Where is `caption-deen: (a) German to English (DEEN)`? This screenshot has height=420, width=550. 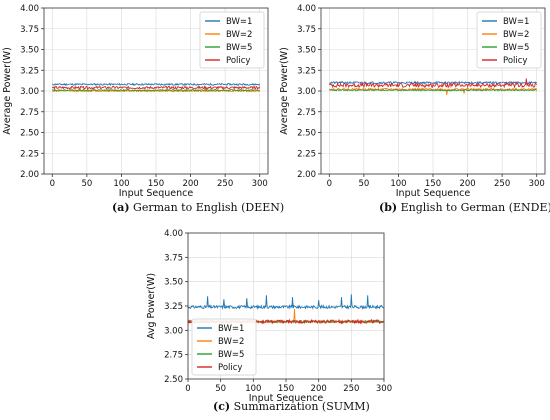
caption-deen: (a) German to English (DEEN) is located at coordinates (198, 207).